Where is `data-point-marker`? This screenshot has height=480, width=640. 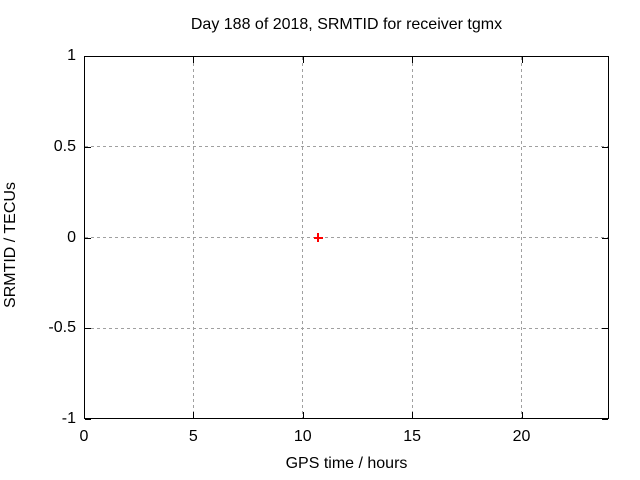
data-point-marker is located at coordinates (318, 237).